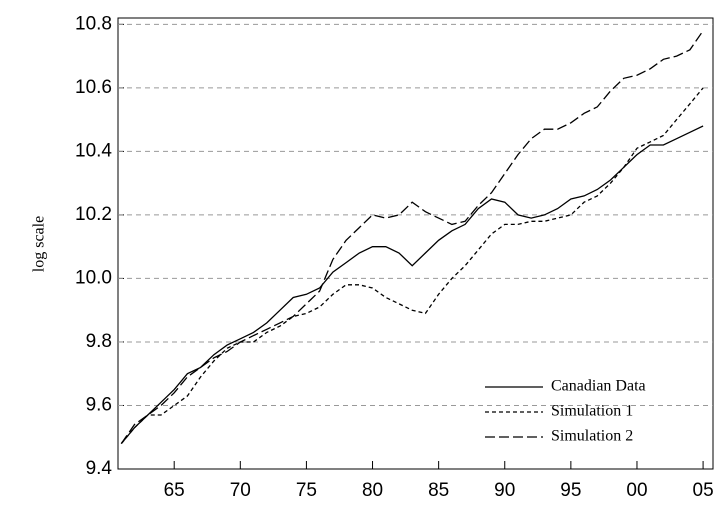 The width and height of the screenshot is (714, 506). I want to click on y-tick-label: 10.8, so click(93, 23).